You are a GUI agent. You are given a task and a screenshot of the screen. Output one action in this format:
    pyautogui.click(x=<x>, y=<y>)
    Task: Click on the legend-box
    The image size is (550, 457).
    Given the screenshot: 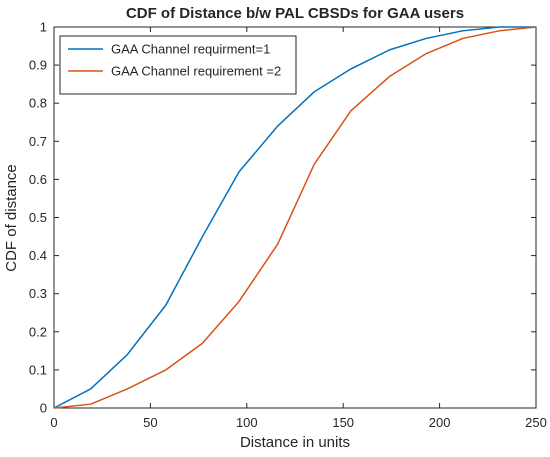 What is the action you would take?
    pyautogui.click(x=178, y=65)
    